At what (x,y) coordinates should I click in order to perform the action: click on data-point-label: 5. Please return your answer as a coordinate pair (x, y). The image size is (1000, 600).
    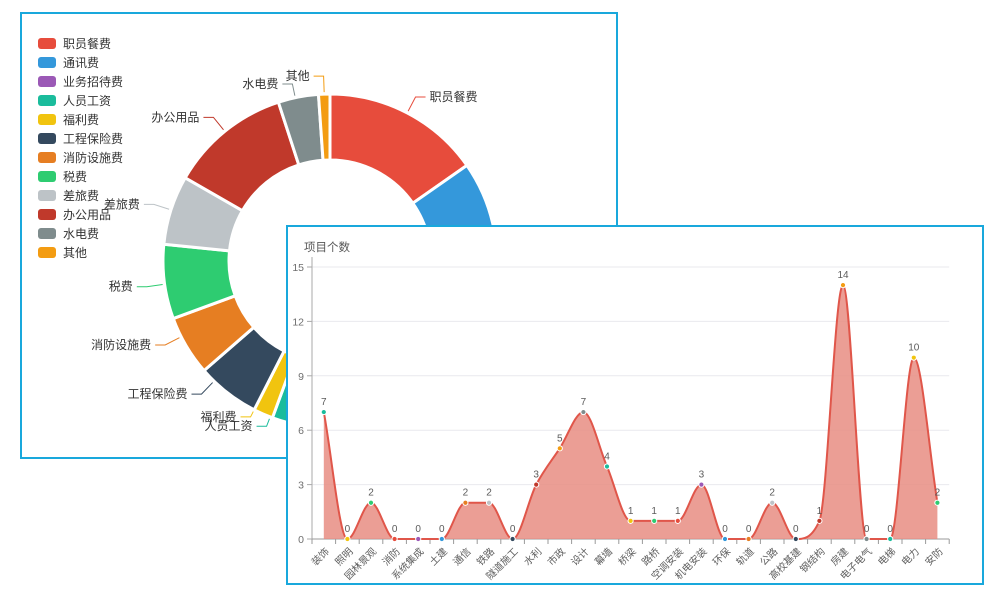
    Looking at the image, I should click on (560, 438).